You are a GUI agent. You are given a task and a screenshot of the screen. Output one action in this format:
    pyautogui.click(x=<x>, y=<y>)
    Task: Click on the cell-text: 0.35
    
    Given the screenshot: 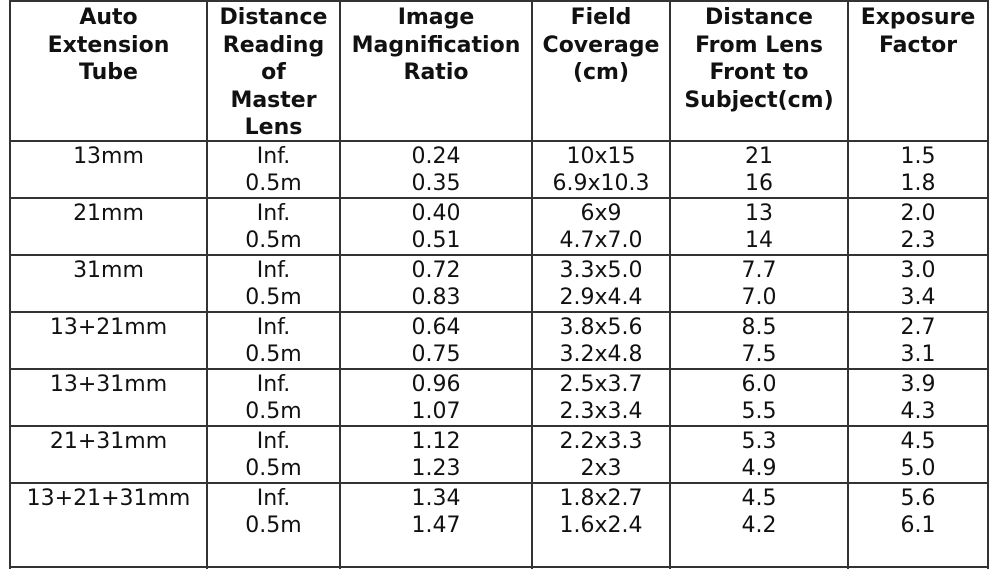 What is the action you would take?
    pyautogui.click(x=436, y=183)
    